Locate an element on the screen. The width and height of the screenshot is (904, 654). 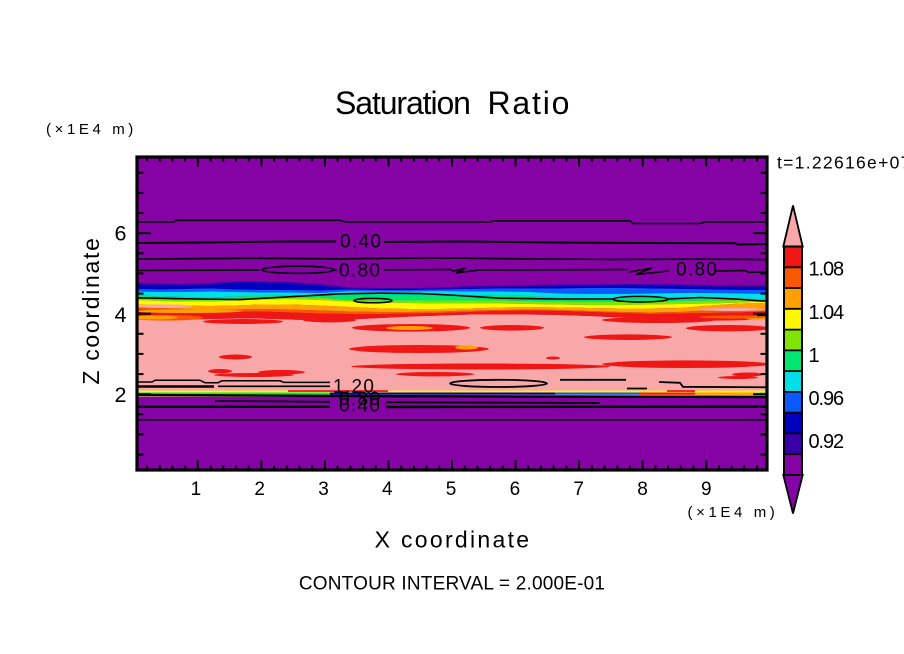
svg-text: 8 is located at coordinates (642, 489).